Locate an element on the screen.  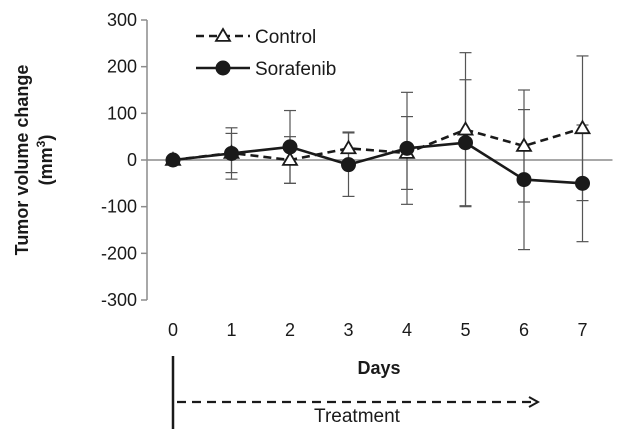
y-axis-unit: (mm3) is located at coordinates (45, 160).